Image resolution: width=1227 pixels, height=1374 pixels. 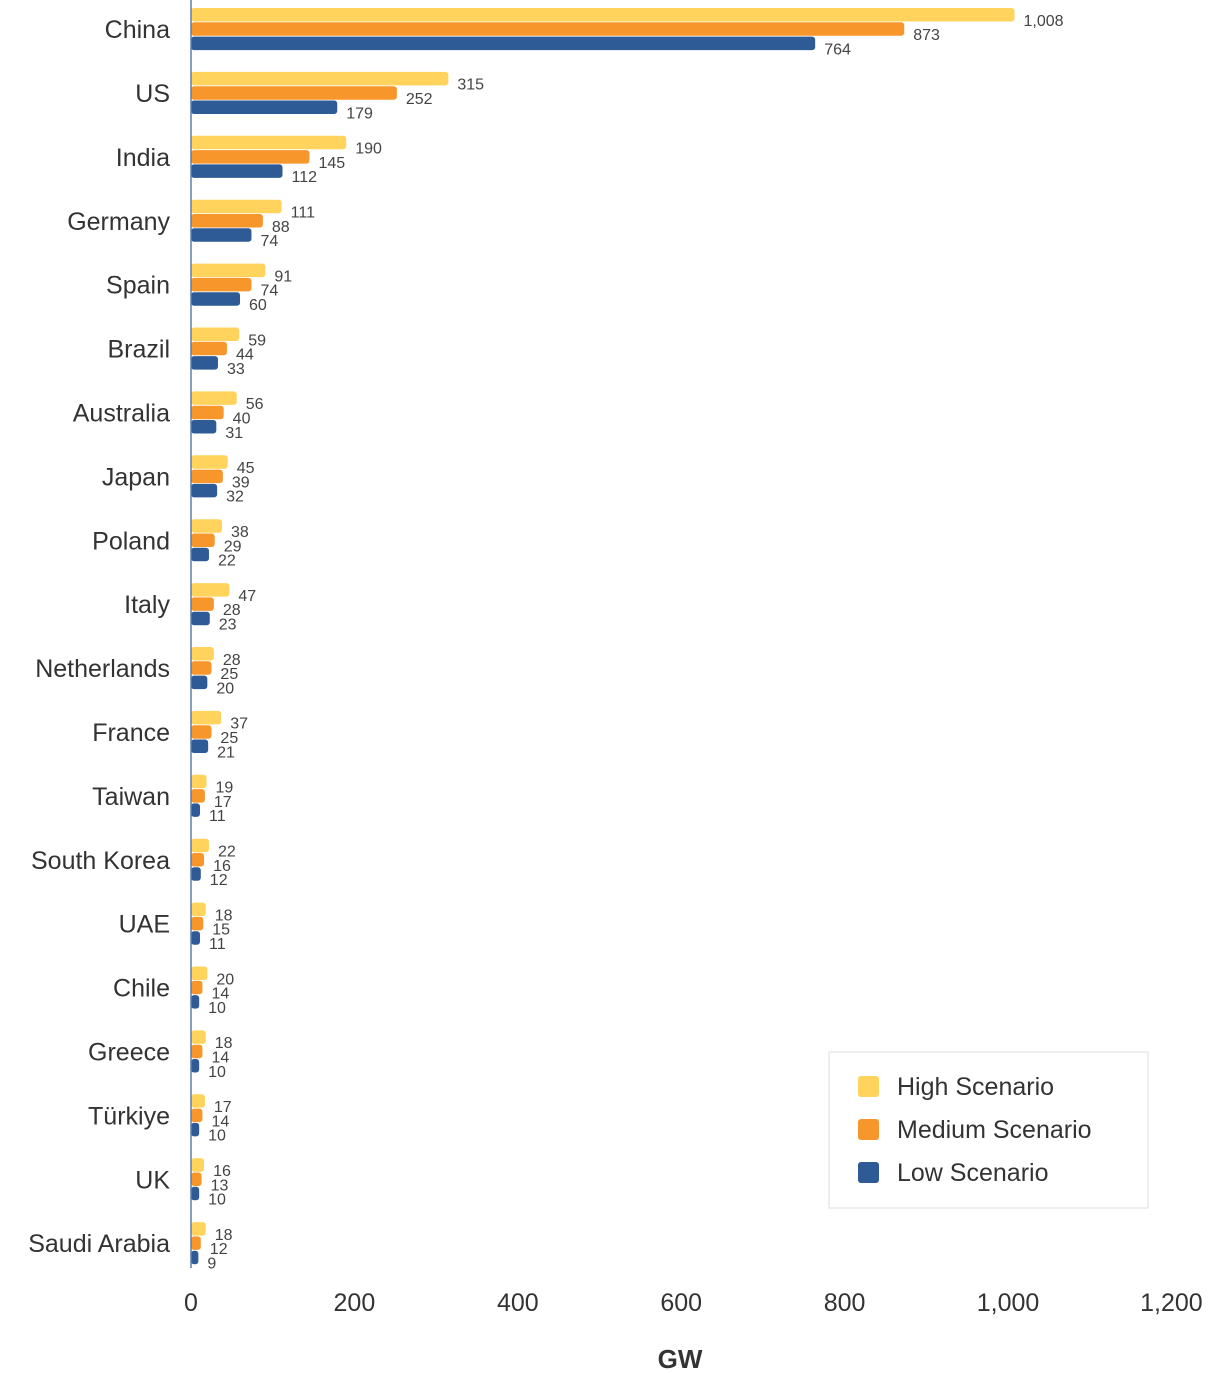 I want to click on x-tick-label: 1,200, so click(x=1171, y=1303).